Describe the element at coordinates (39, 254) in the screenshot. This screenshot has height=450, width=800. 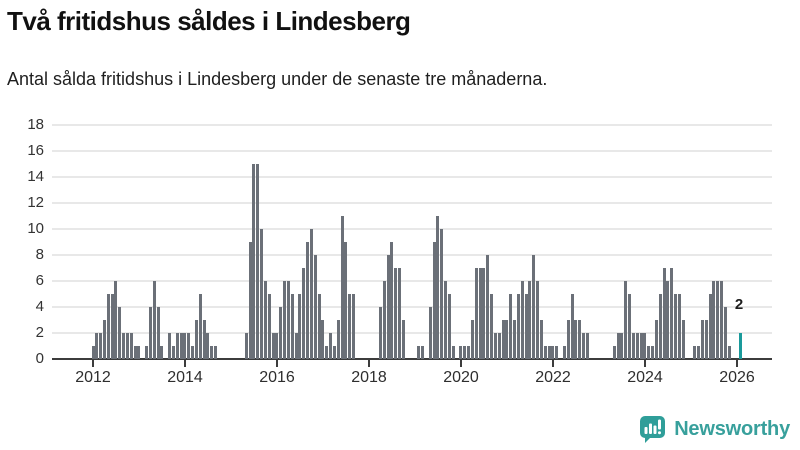
I see `y-axis-label: 8` at that location.